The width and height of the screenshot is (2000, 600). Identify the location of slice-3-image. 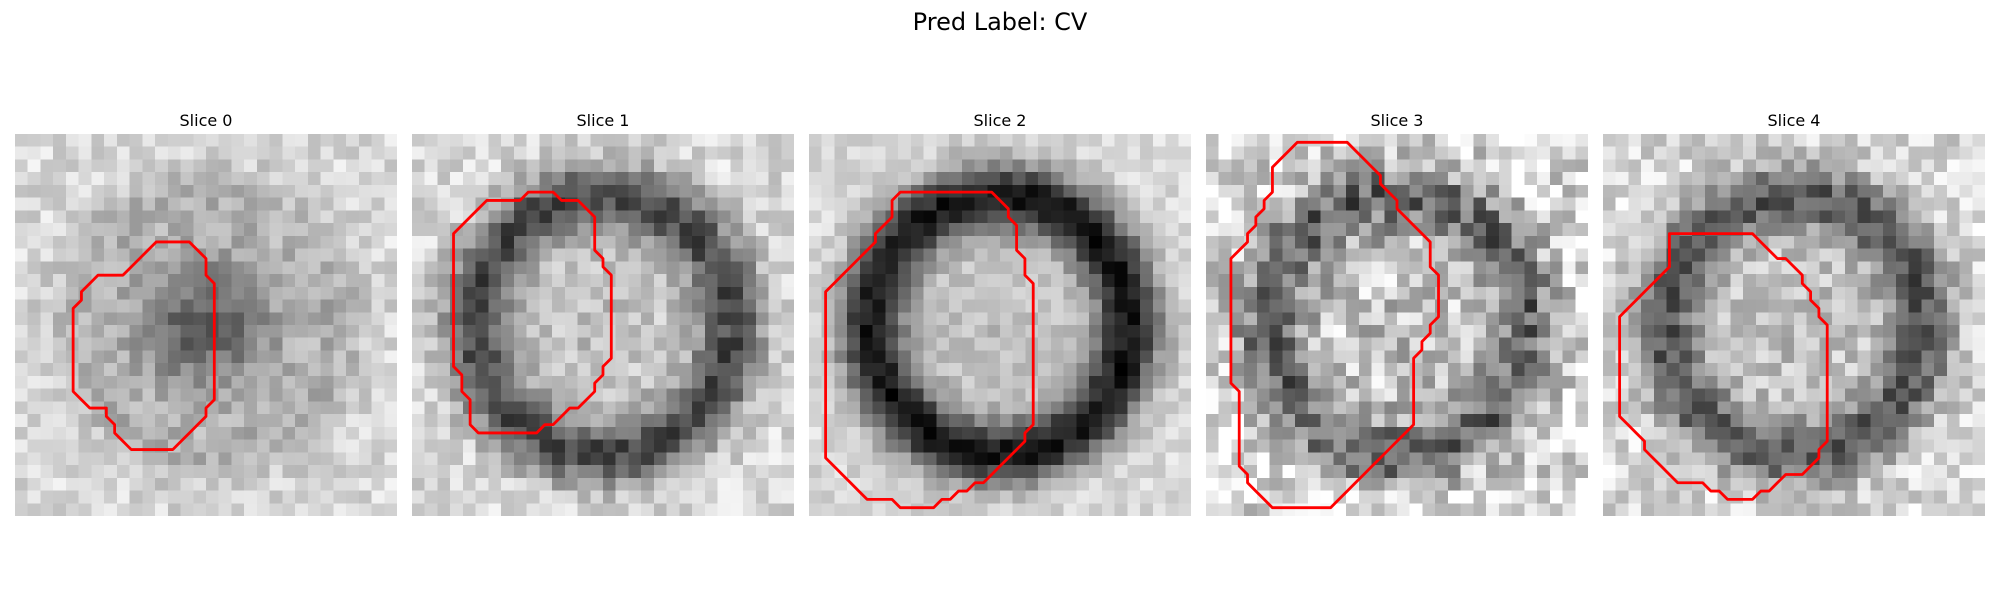
(1397, 325).